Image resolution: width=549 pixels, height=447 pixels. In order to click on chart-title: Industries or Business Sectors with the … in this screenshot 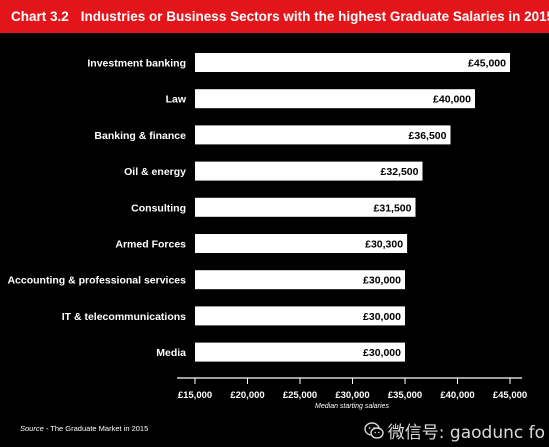, I will do `click(314, 16)`.